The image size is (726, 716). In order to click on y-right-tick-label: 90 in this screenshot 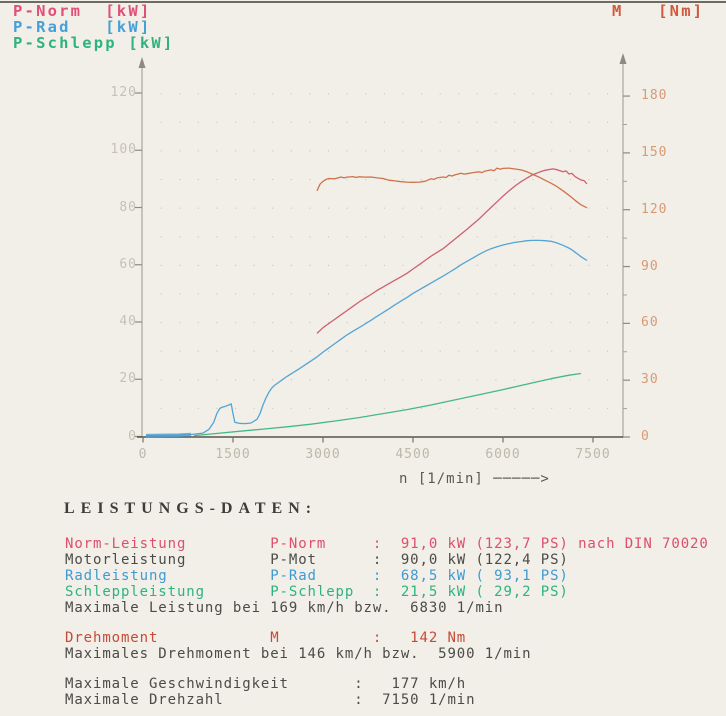, I will do `click(650, 266)`.